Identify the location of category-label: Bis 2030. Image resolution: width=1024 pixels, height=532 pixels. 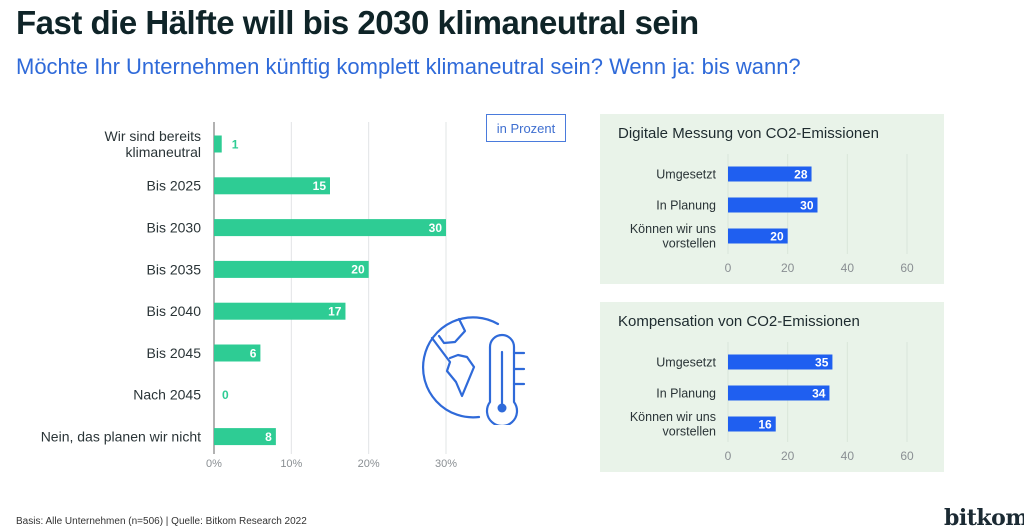
(174, 228).